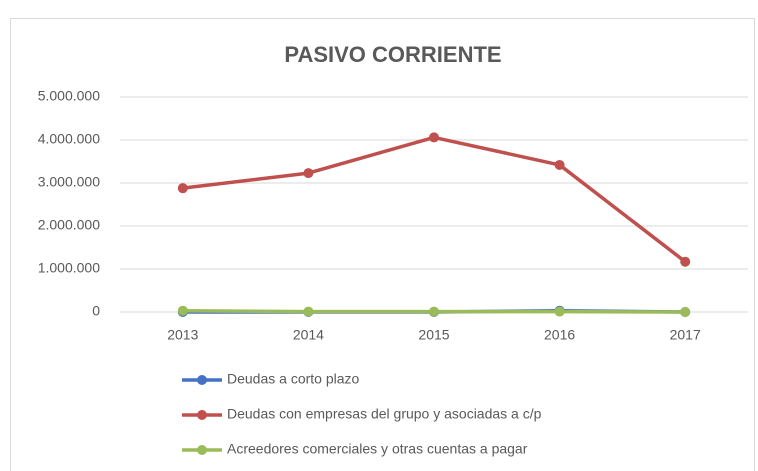 This screenshot has width=758, height=471. Describe the element at coordinates (69, 268) in the screenshot. I see `y-tick-label: 1.000.000` at that location.